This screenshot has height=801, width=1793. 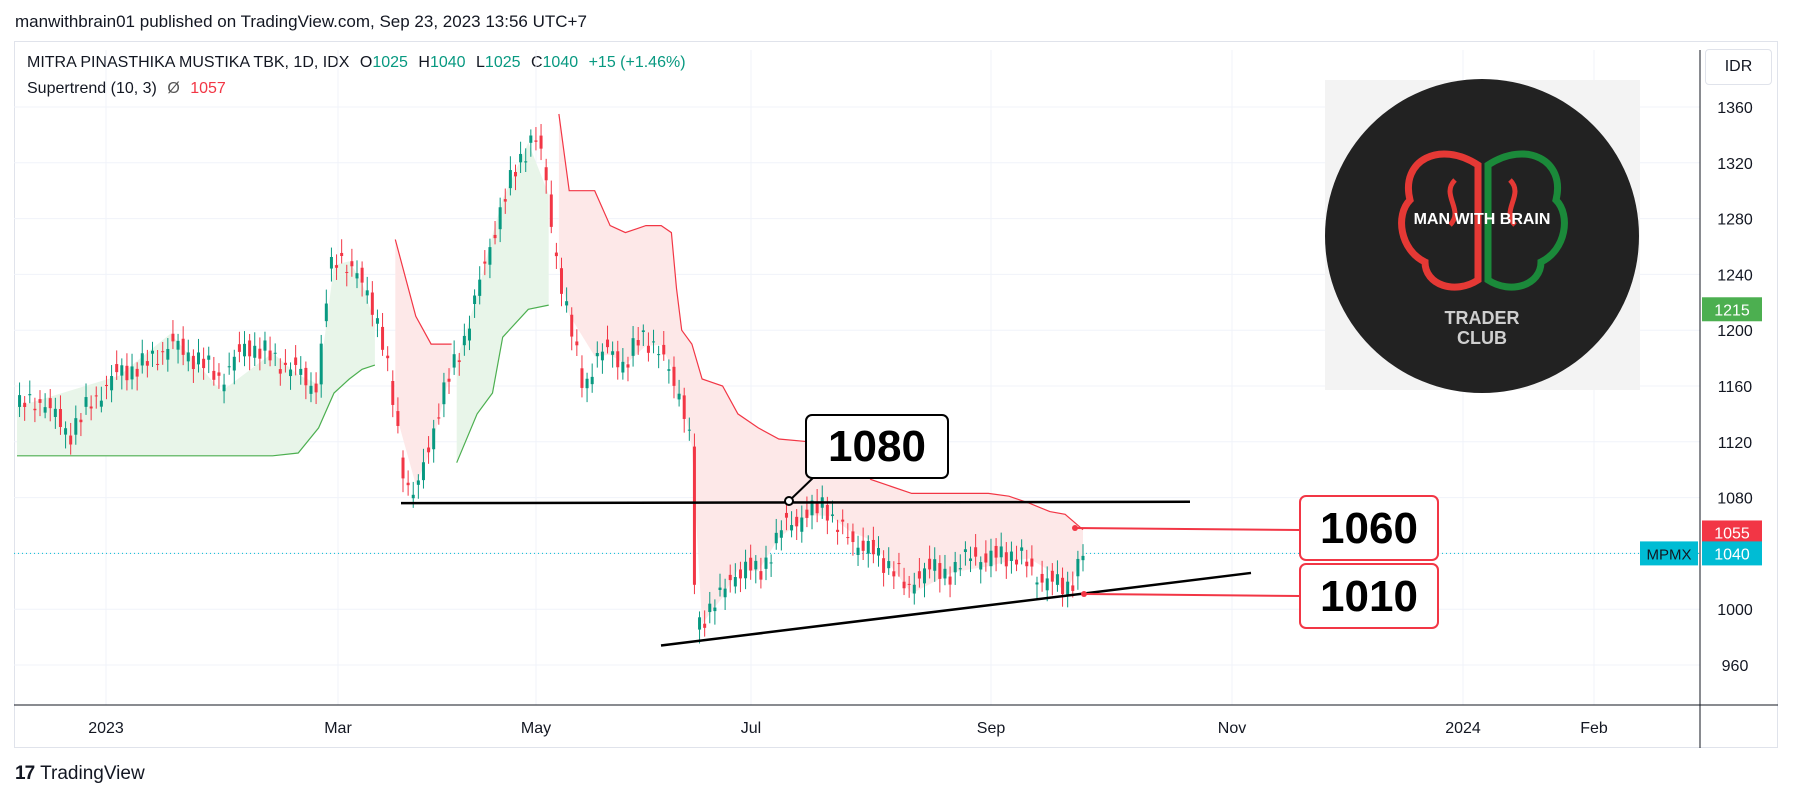 I want to click on ohlc-high: H1040, so click(x=442, y=62).